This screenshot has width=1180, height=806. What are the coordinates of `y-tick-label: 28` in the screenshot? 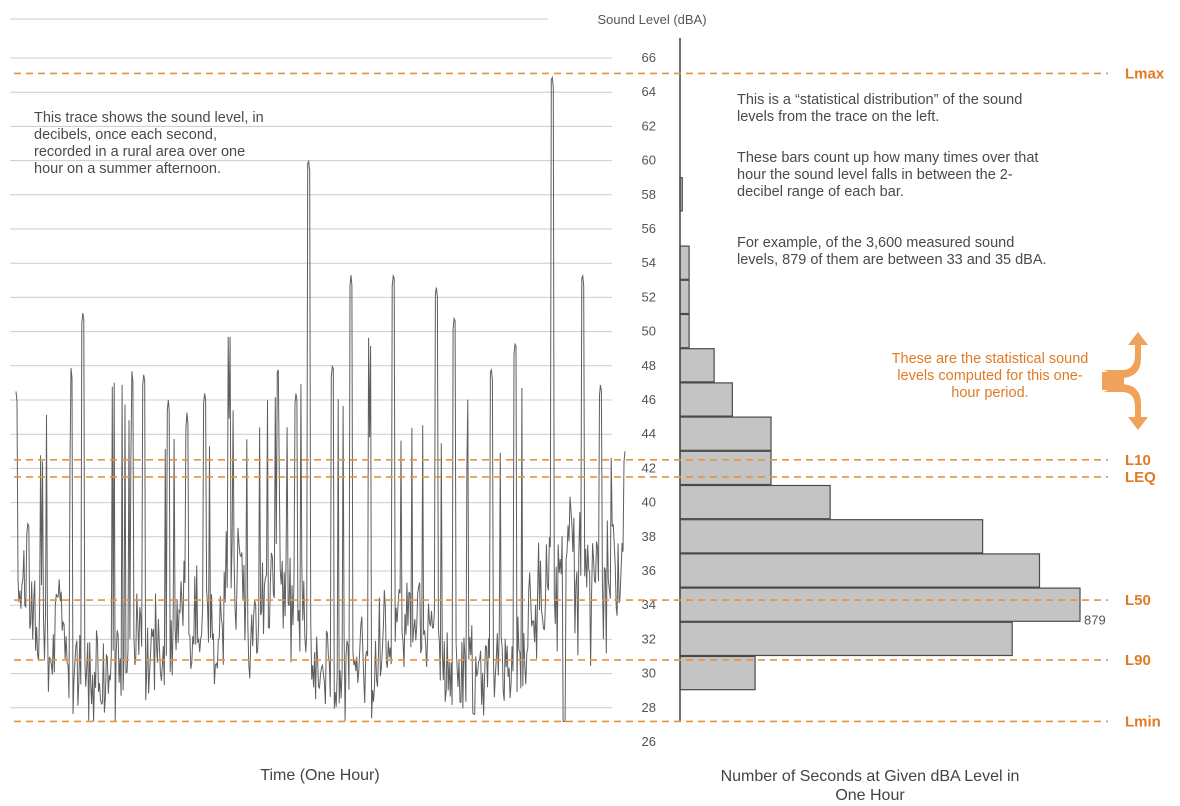 It's located at (649, 707).